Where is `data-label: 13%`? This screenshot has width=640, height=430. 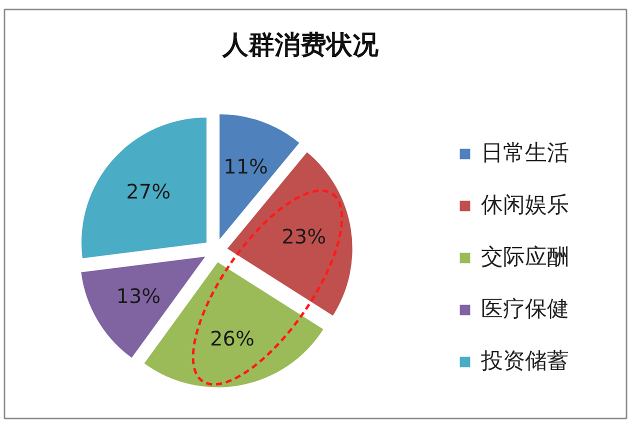
data-label: 13% is located at coordinates (138, 296).